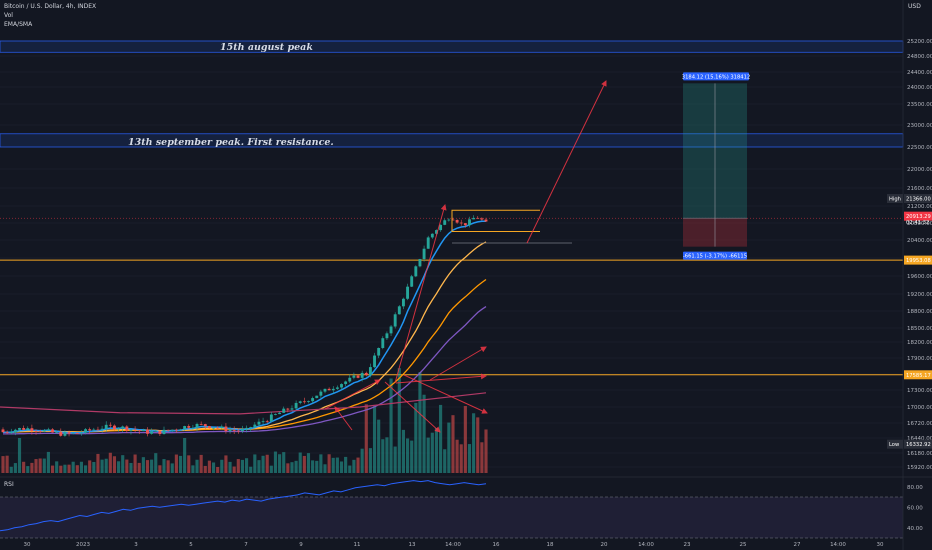 The height and width of the screenshot is (550, 932). I want to click on price-tick-label: 16720.00, so click(919, 424).